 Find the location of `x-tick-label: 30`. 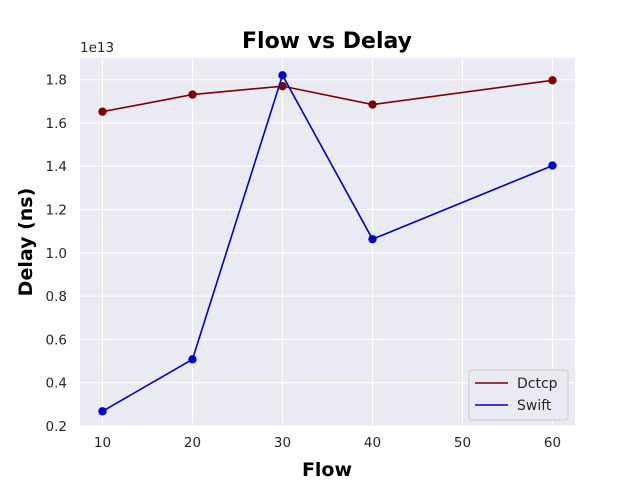

x-tick-label: 30 is located at coordinates (282, 443).